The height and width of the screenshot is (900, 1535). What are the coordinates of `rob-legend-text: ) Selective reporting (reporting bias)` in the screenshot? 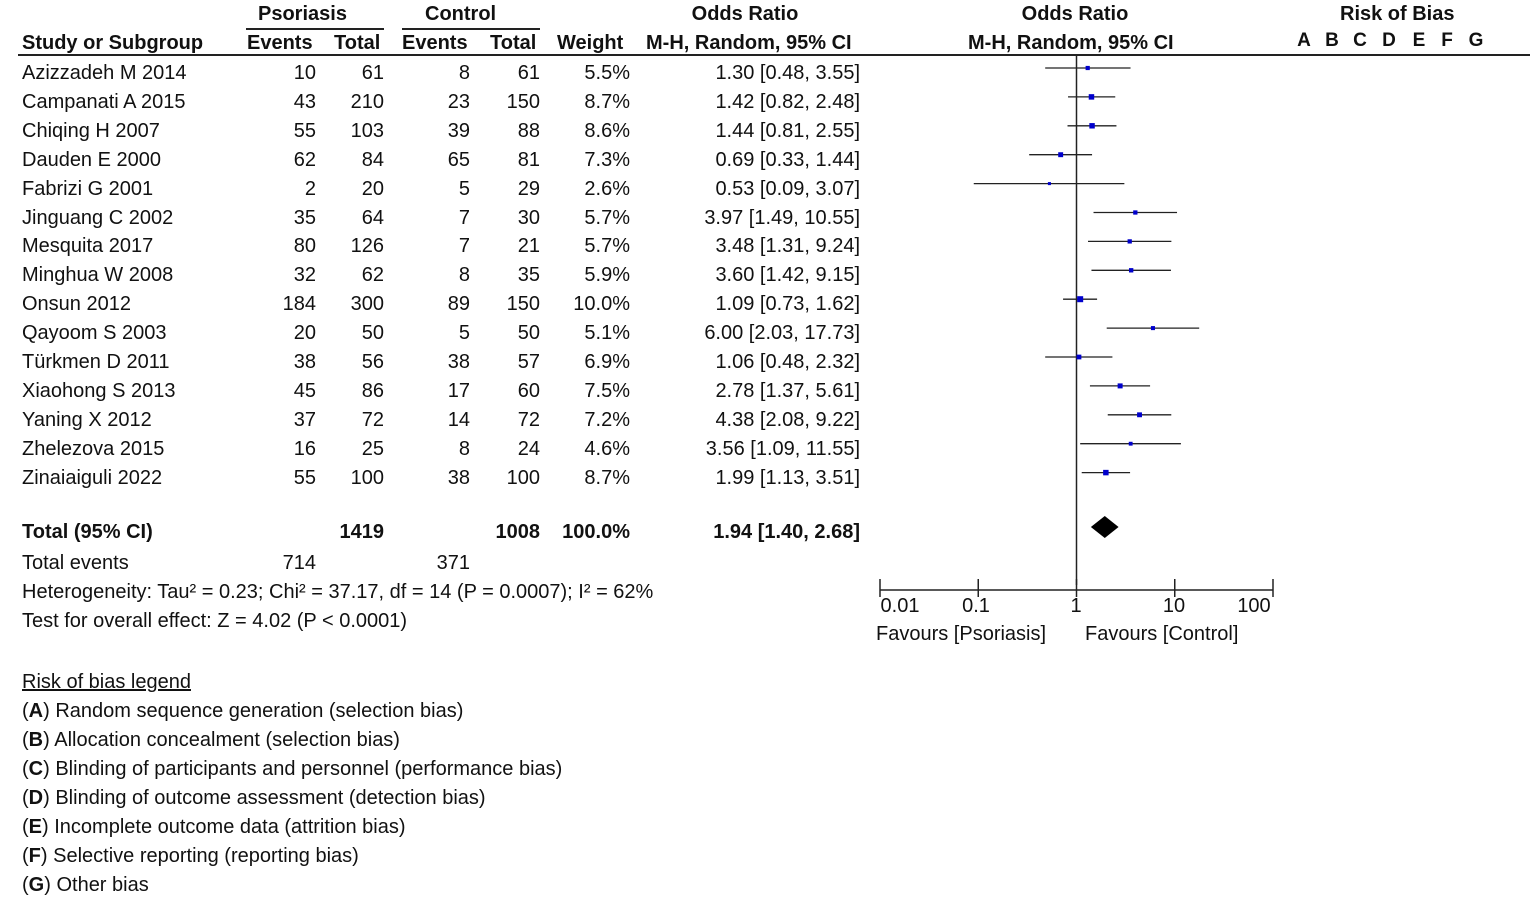 It's located at (199, 856).